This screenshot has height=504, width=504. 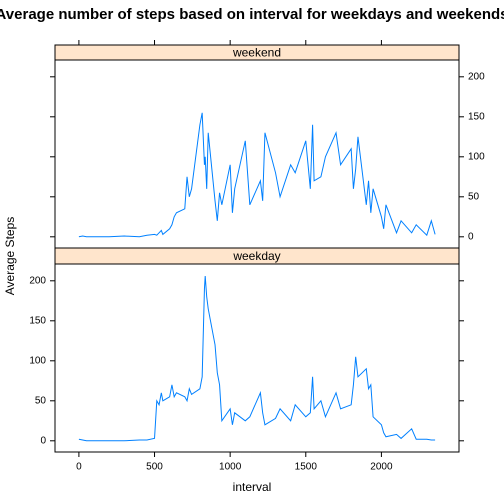 What do you see at coordinates (252, 487) in the screenshot?
I see `x-axis-label: interval` at bounding box center [252, 487].